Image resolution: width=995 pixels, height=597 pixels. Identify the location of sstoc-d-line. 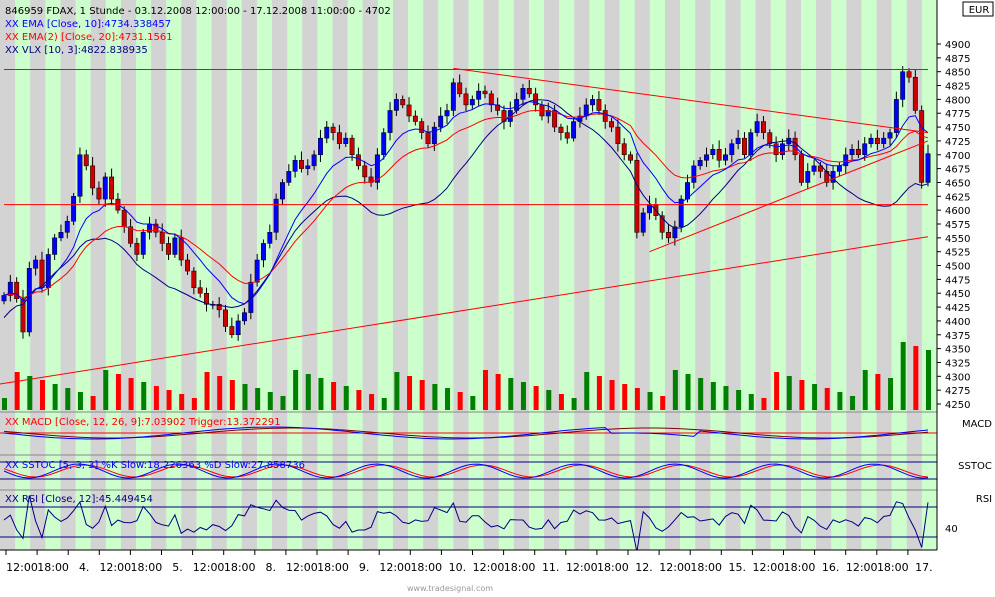
(466, 471).